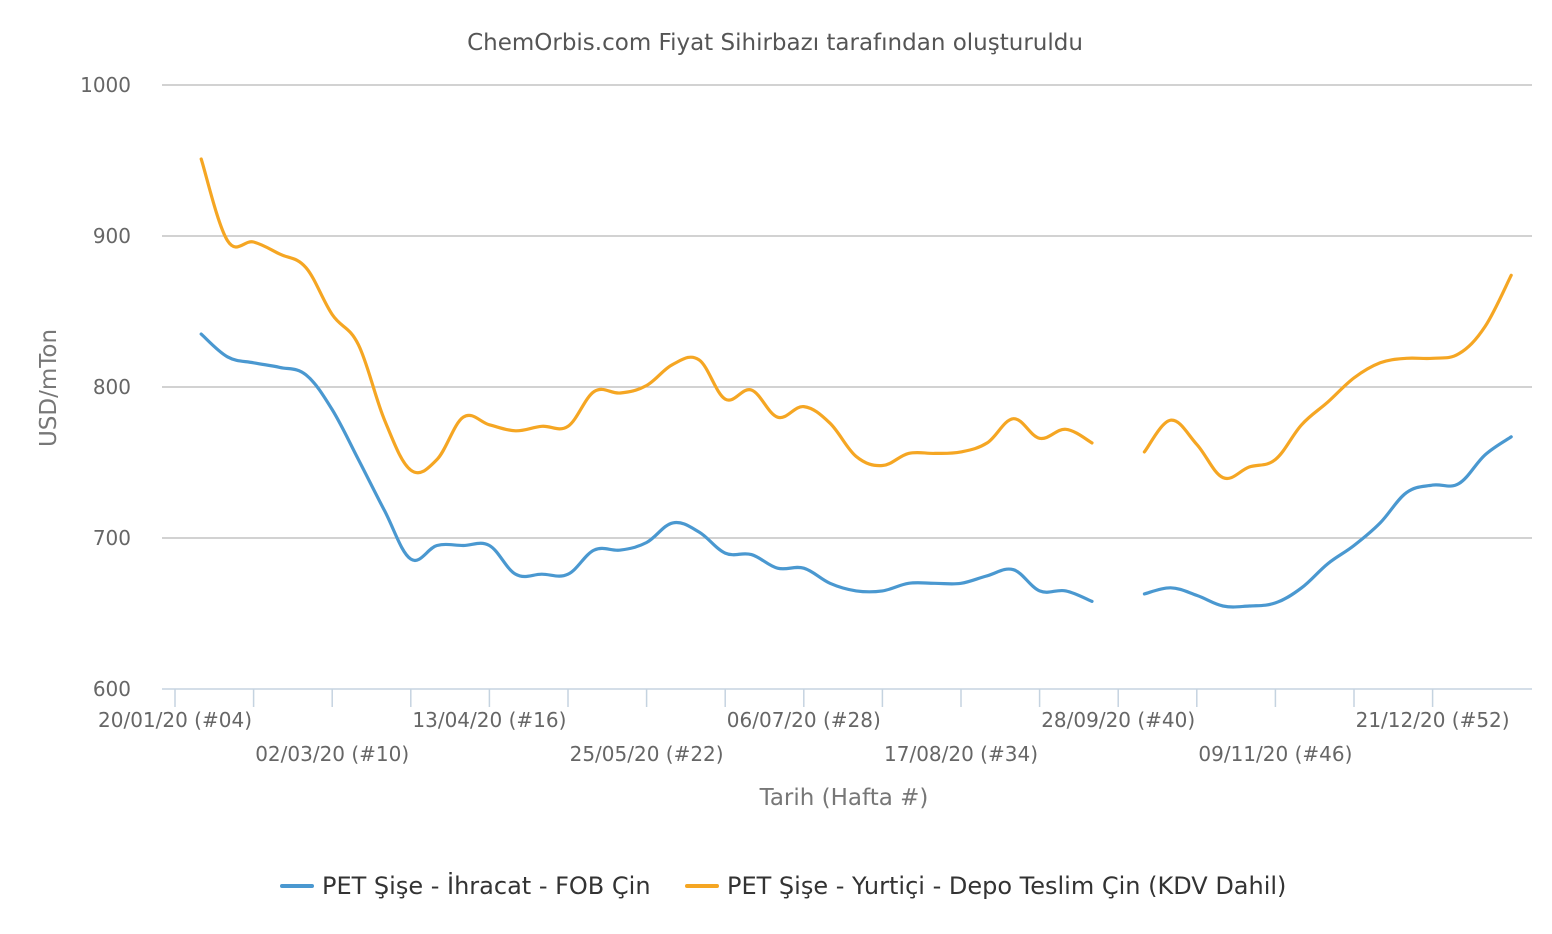 The height and width of the screenshot is (934, 1552). What do you see at coordinates (1275, 754) in the screenshot?
I see `x-tick-label: 09/11/20 (#46)` at bounding box center [1275, 754].